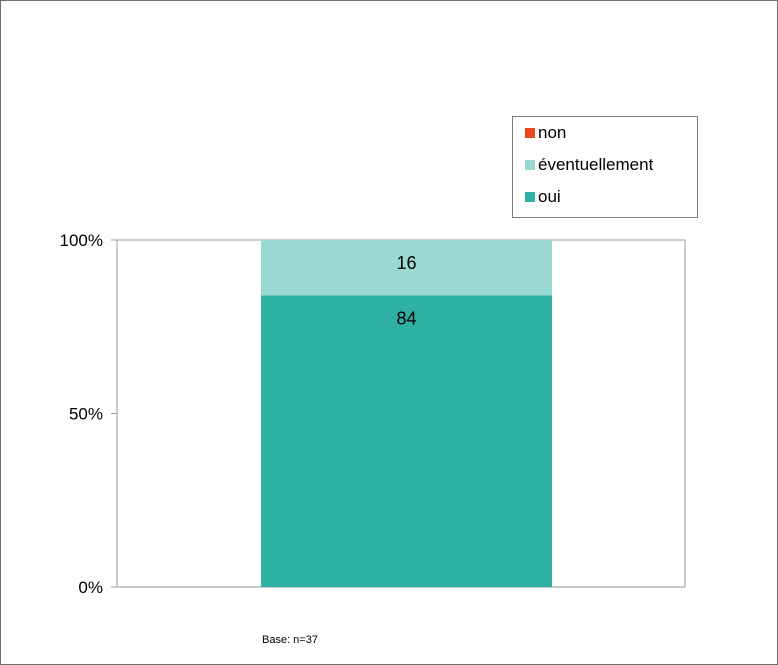 This screenshot has height=665, width=778. I want to click on y-axis: 0% 50% 100%, so click(88, 414).